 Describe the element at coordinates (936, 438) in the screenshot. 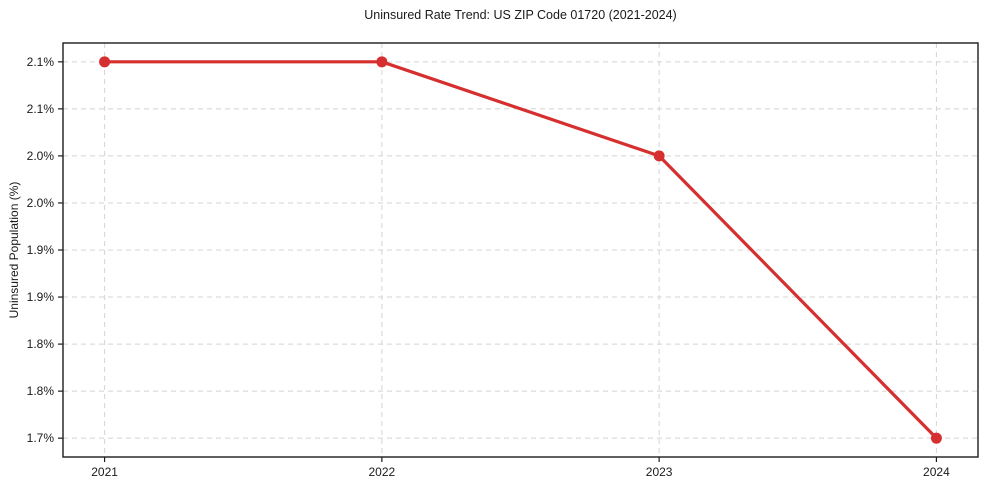

I see `data-point-2024` at that location.